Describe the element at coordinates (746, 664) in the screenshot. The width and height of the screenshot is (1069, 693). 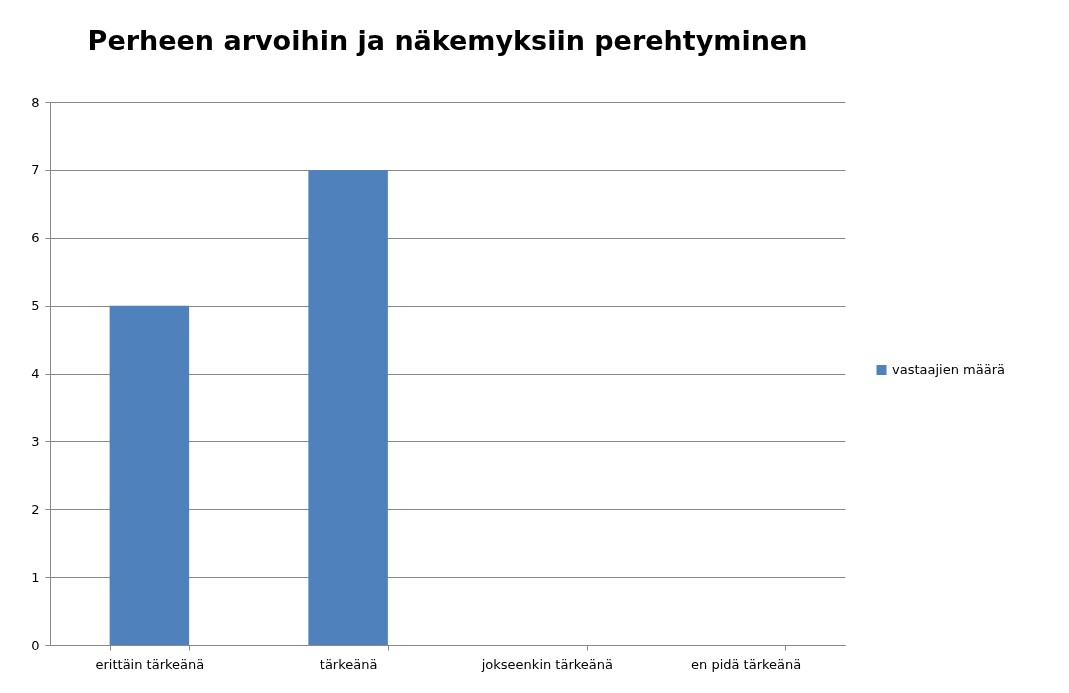
I see `x-tick-label: en pidä tärkeänä` at that location.